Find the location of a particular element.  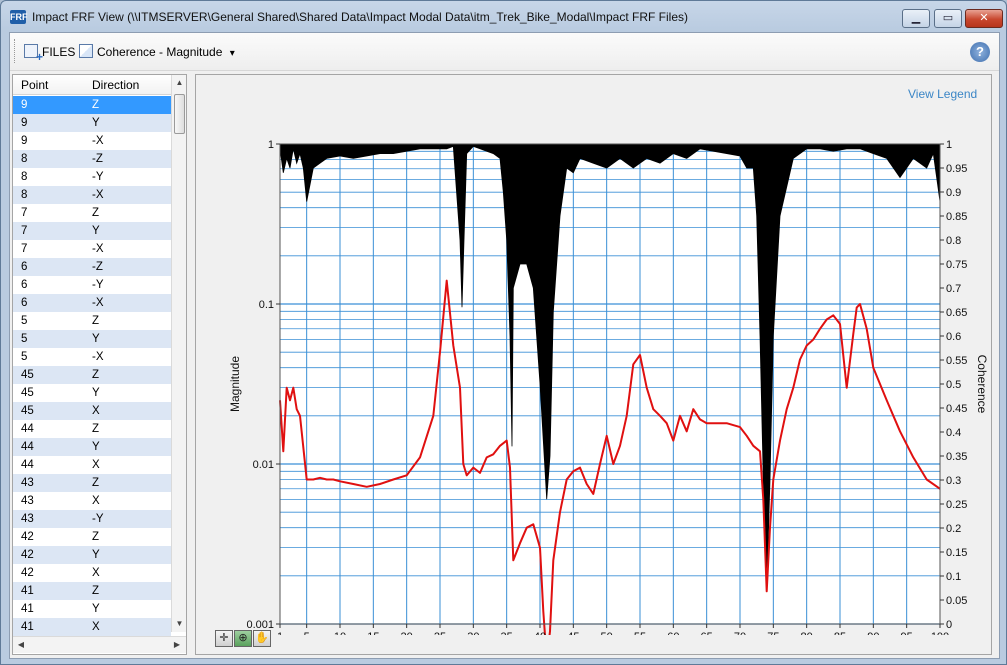

list-item: 6 -Z is located at coordinates (92, 267).